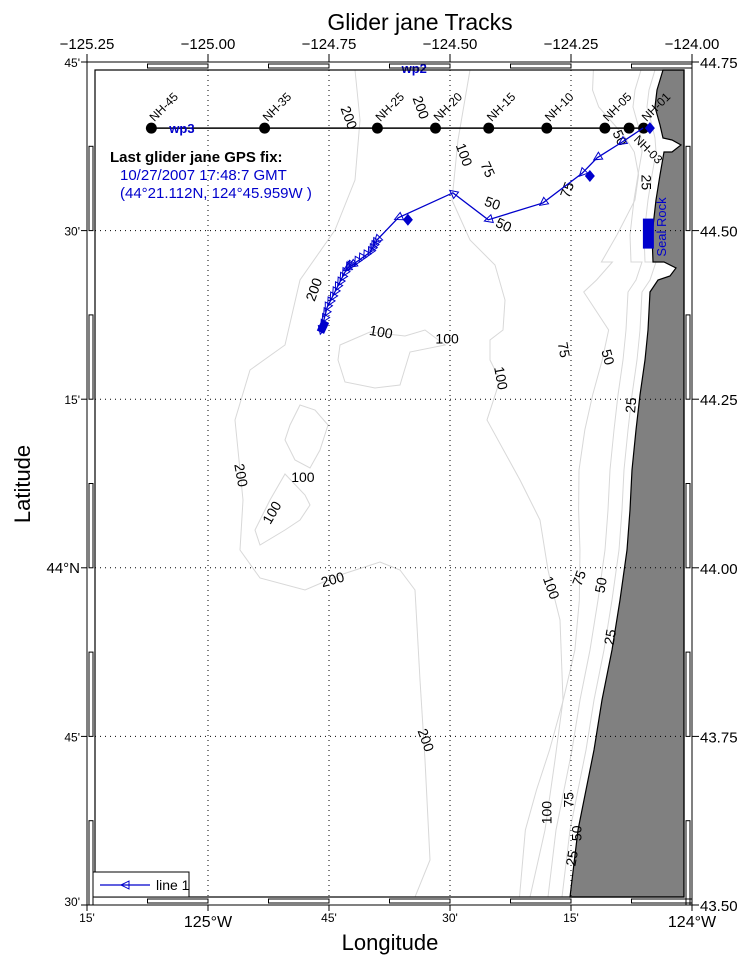 The width and height of the screenshot is (750, 961). I want to click on station-label: NH-10, so click(559, 107).